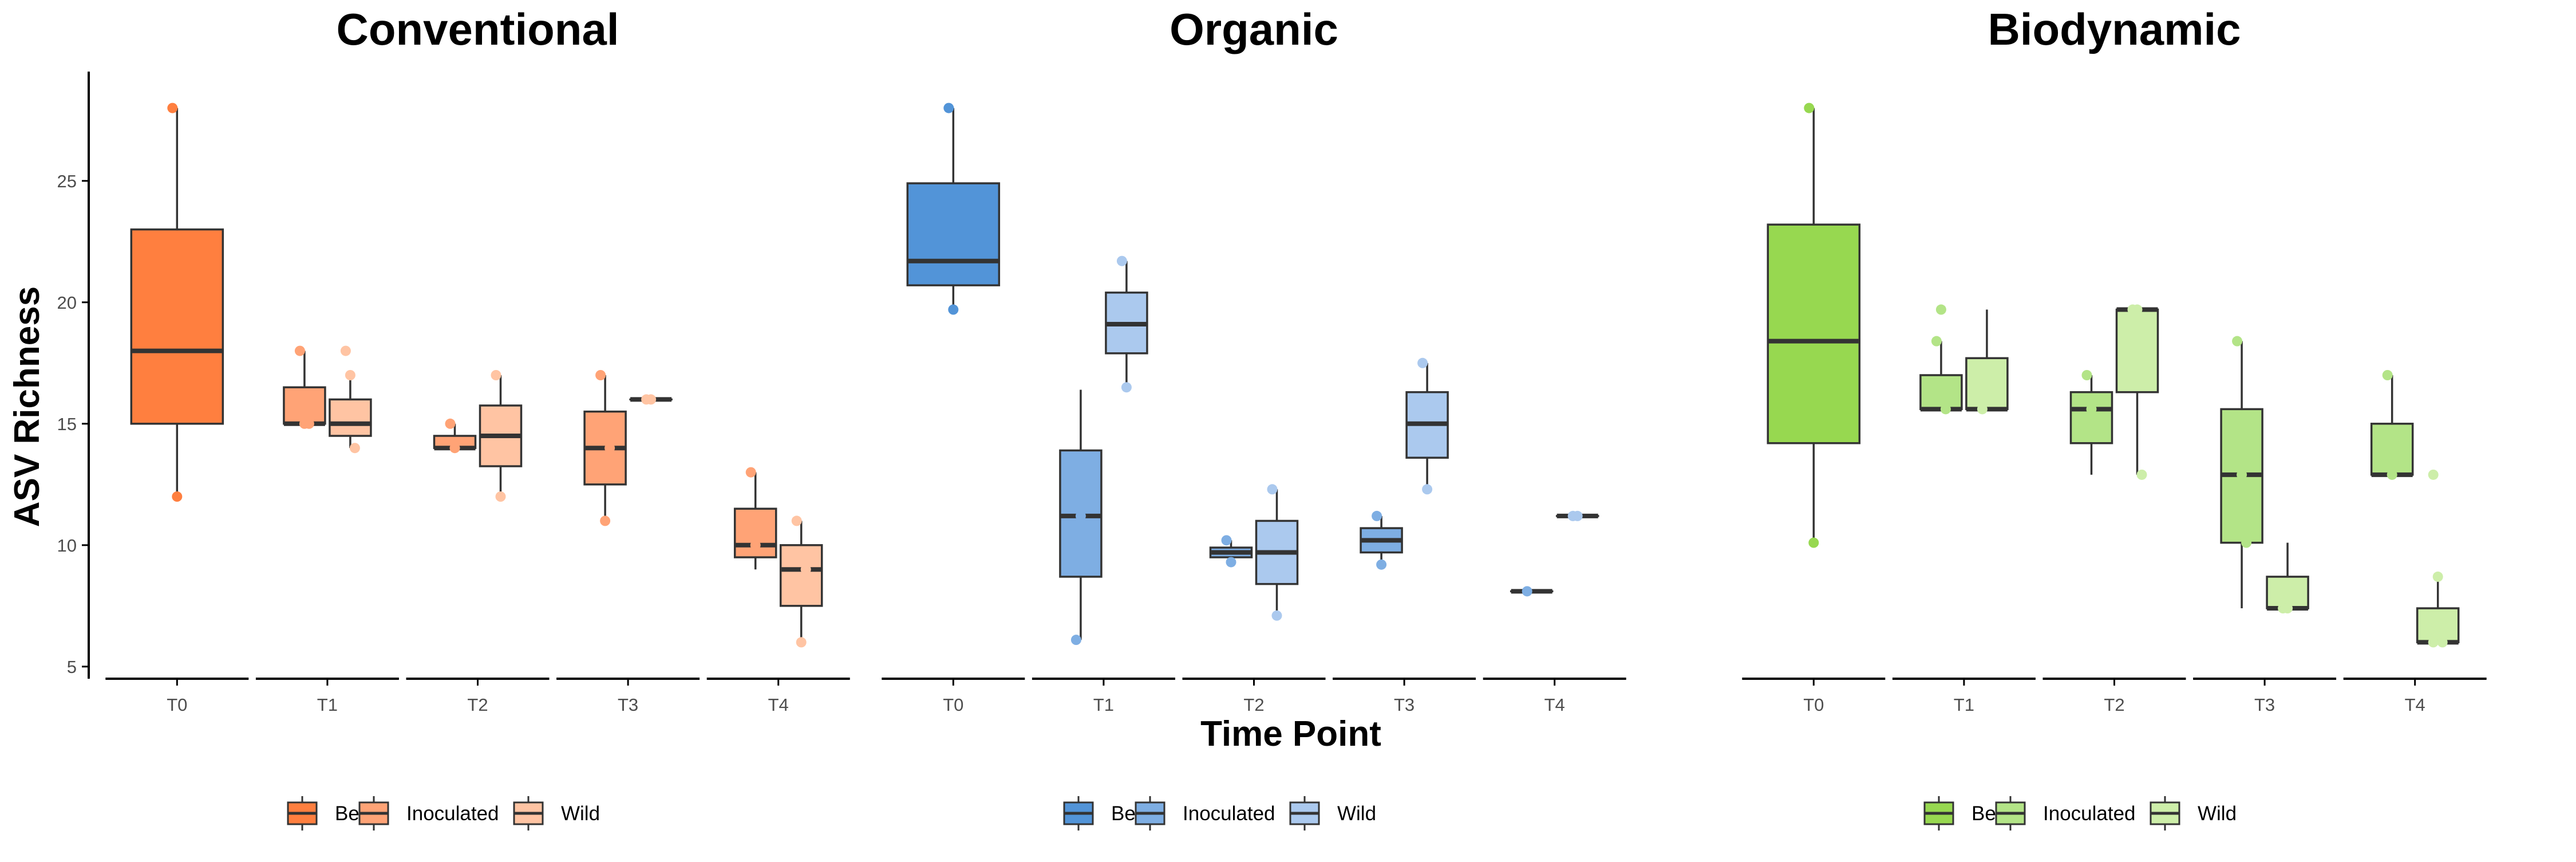  What do you see at coordinates (1554, 705) in the screenshot?
I see `x-tick-label: T4` at bounding box center [1554, 705].